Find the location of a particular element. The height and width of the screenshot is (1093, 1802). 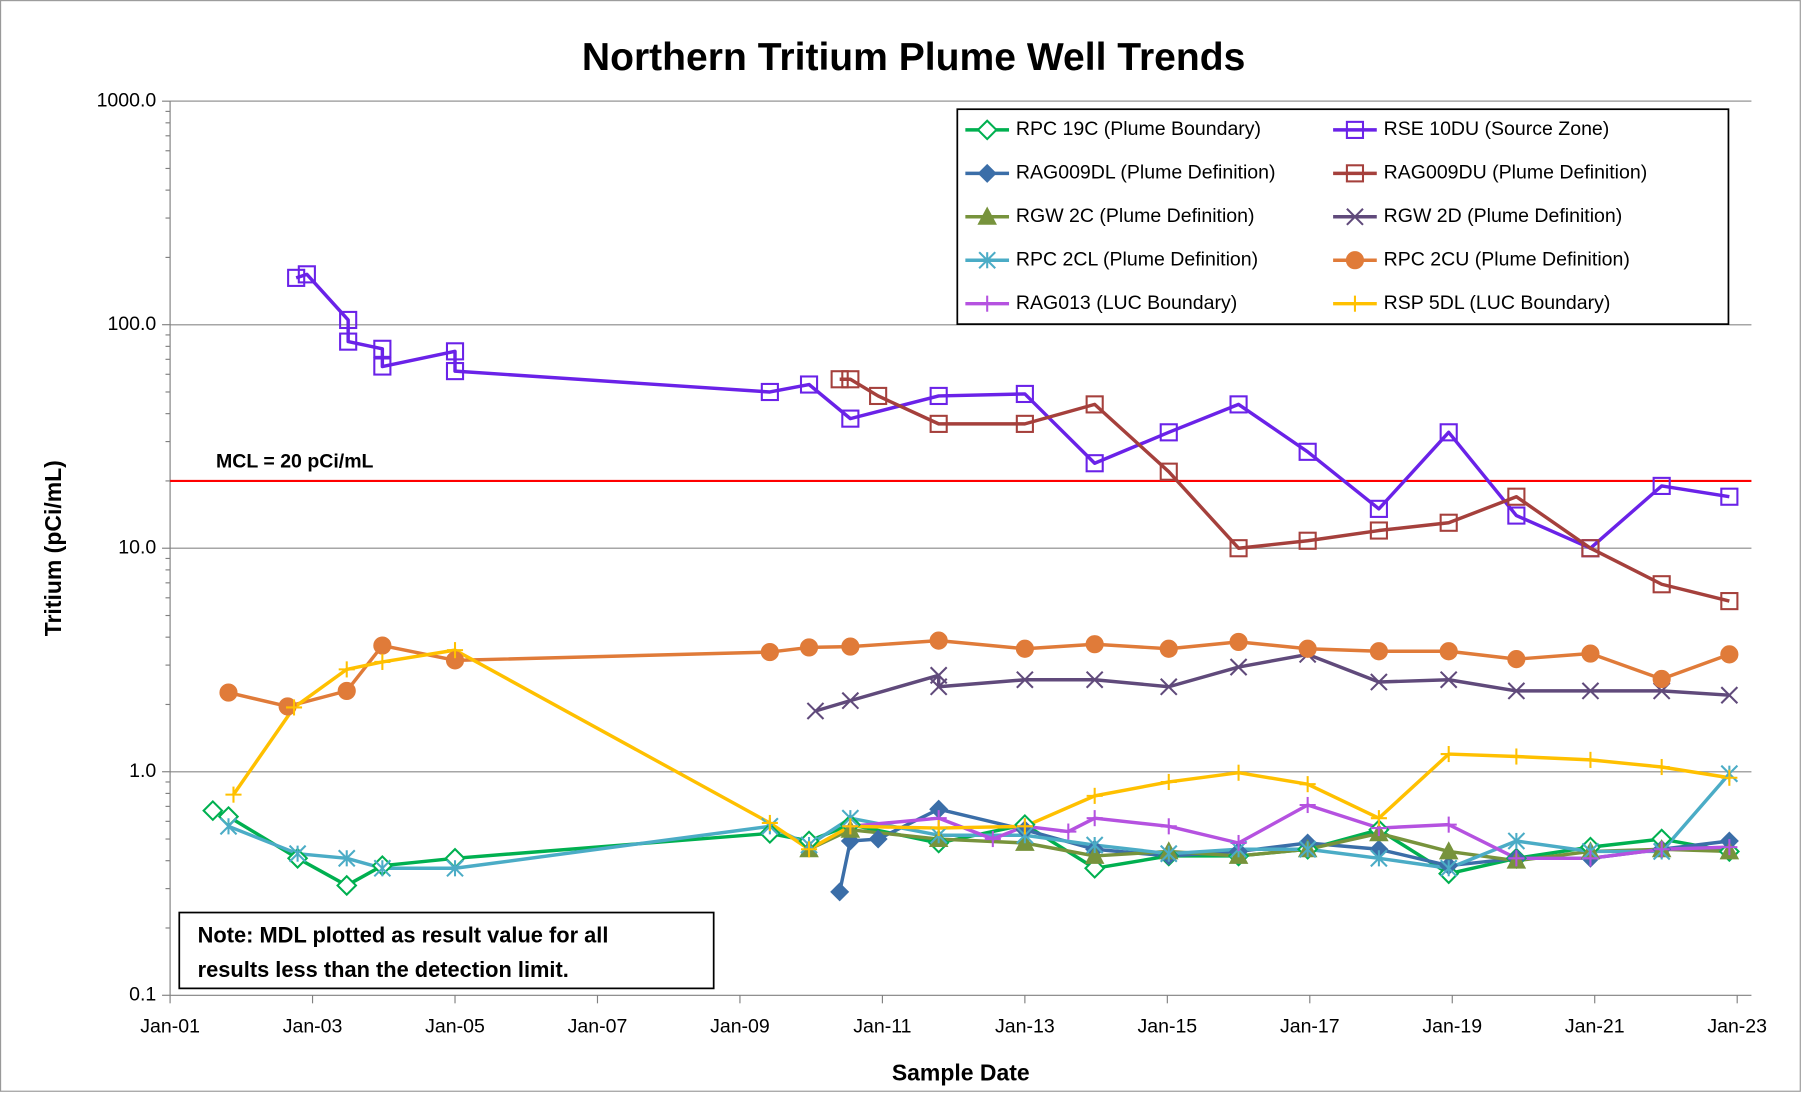

legend-label: RGW 2C (Plume Definition) is located at coordinates (1135, 216).